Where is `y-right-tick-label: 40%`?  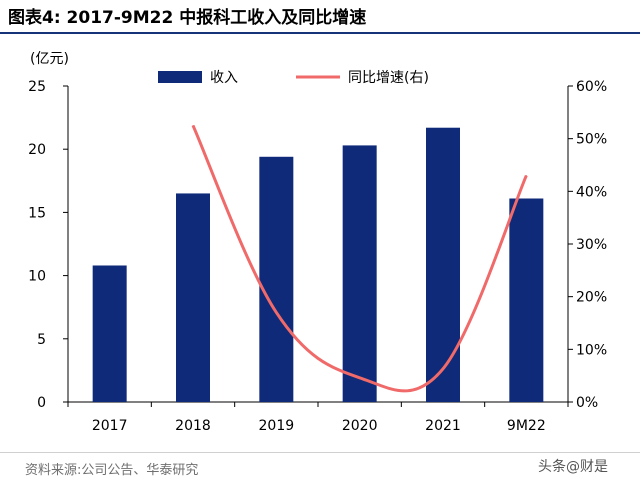 y-right-tick-label: 40% is located at coordinates (591, 192).